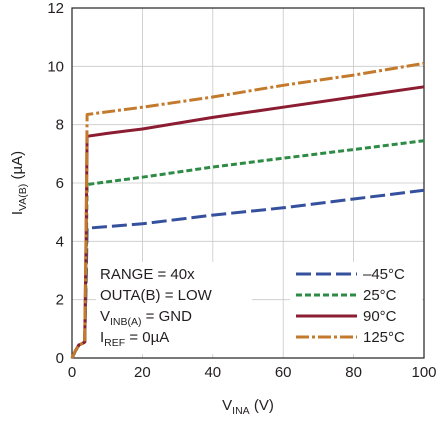  What do you see at coordinates (60, 241) in the screenshot?
I see `y-tick-label: 4` at bounding box center [60, 241].